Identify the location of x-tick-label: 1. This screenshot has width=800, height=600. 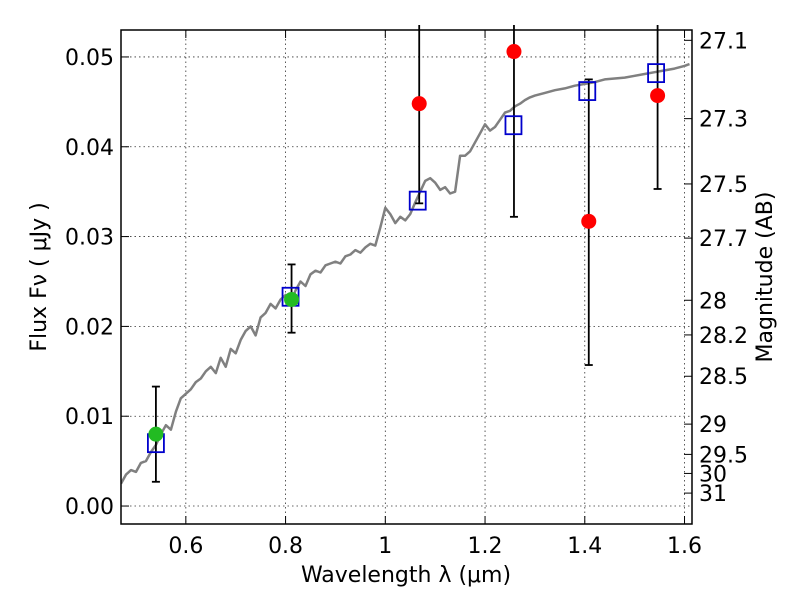
(385, 546).